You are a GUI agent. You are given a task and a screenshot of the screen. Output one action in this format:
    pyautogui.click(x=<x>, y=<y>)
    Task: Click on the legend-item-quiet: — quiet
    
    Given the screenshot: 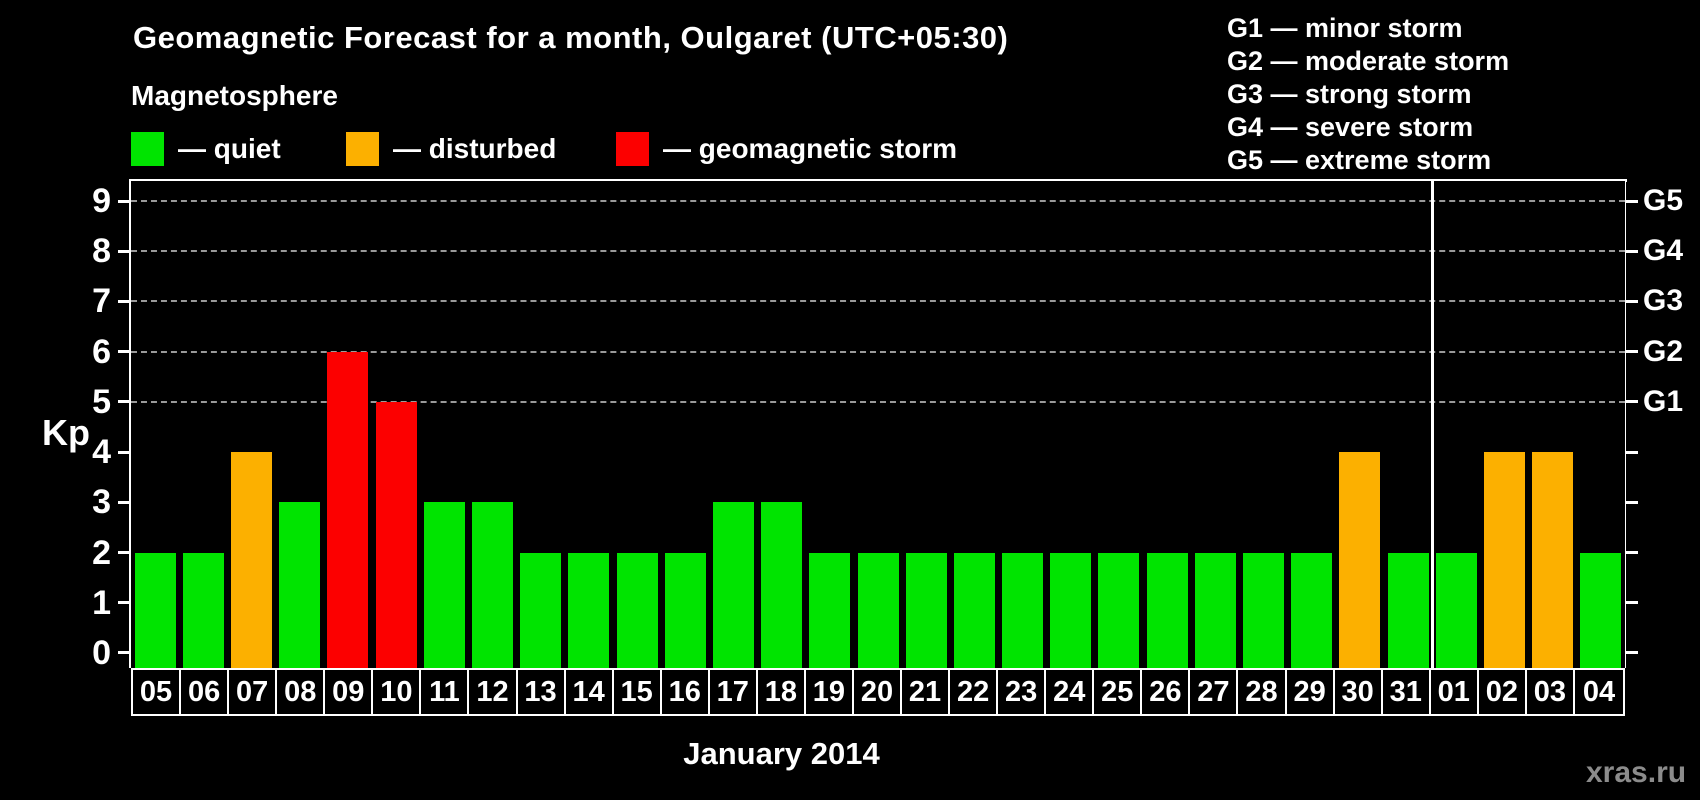 What is the action you would take?
    pyautogui.click(x=206, y=149)
    